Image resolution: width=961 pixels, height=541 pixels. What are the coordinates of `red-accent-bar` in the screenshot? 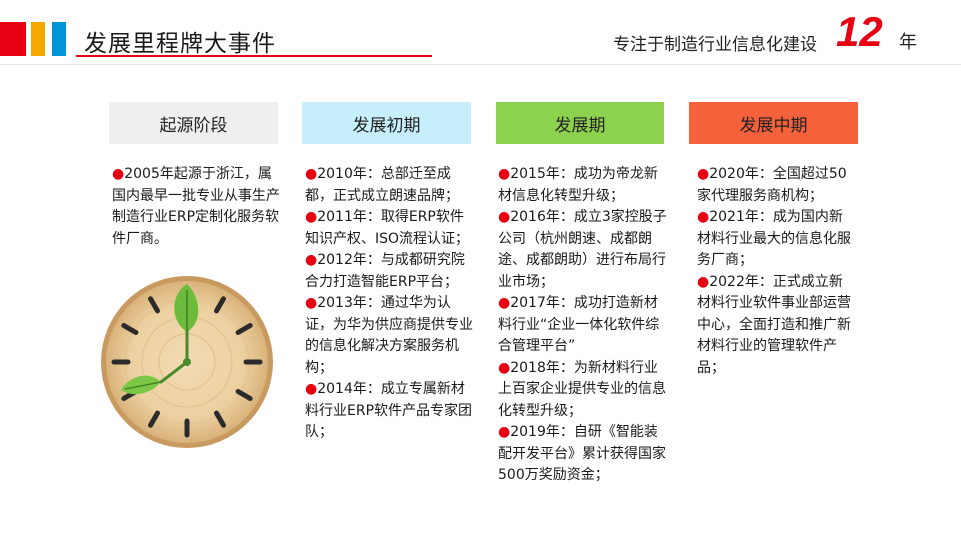 It's located at (13, 39).